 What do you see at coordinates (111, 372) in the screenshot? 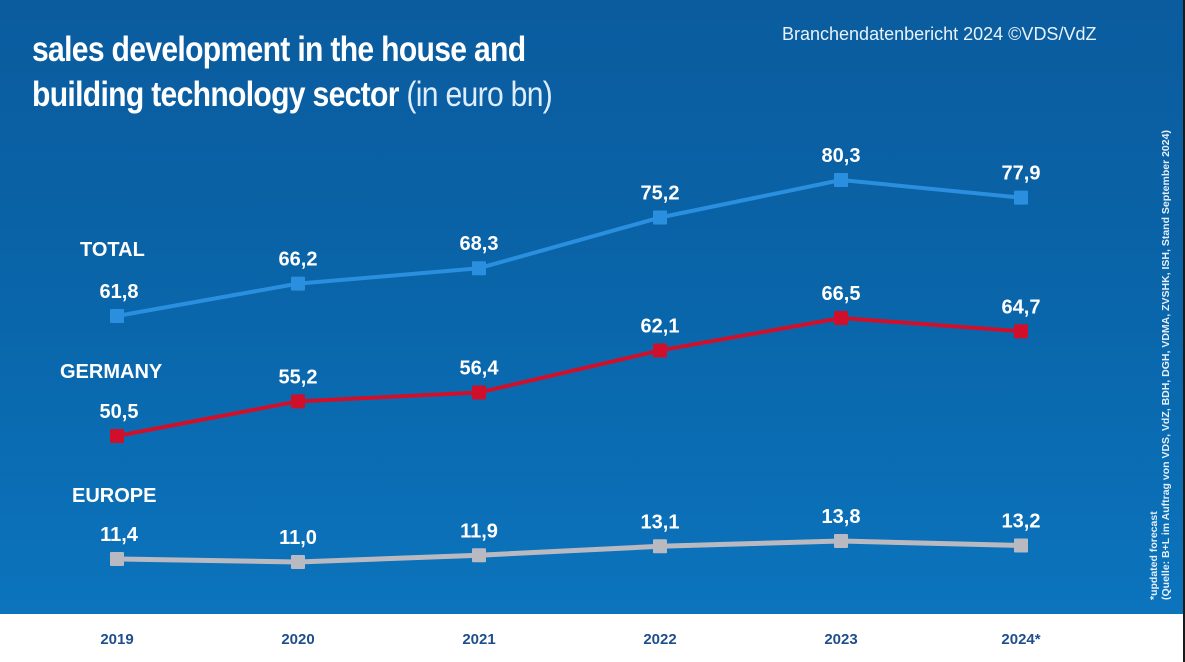
I see `germany-series-label: GERMANY` at bounding box center [111, 372].